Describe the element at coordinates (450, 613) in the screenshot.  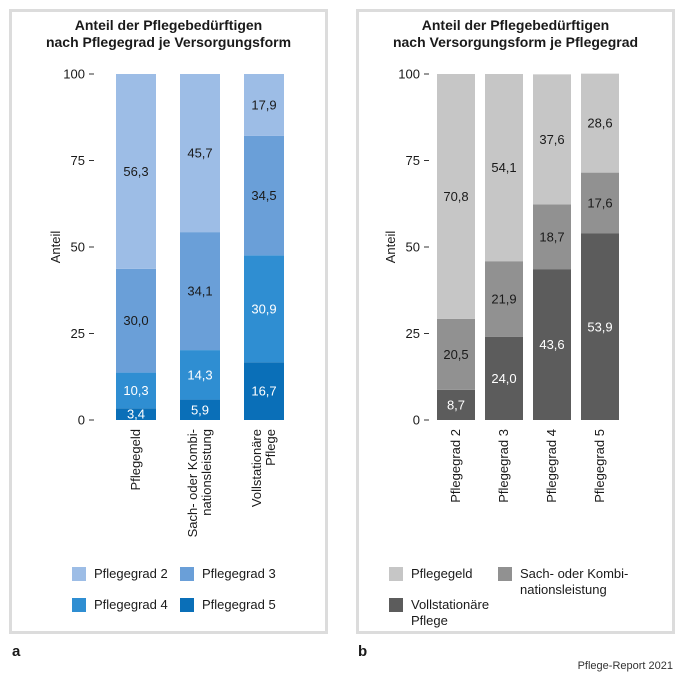
I see `legend-label: Vollstationäre Pflege` at that location.